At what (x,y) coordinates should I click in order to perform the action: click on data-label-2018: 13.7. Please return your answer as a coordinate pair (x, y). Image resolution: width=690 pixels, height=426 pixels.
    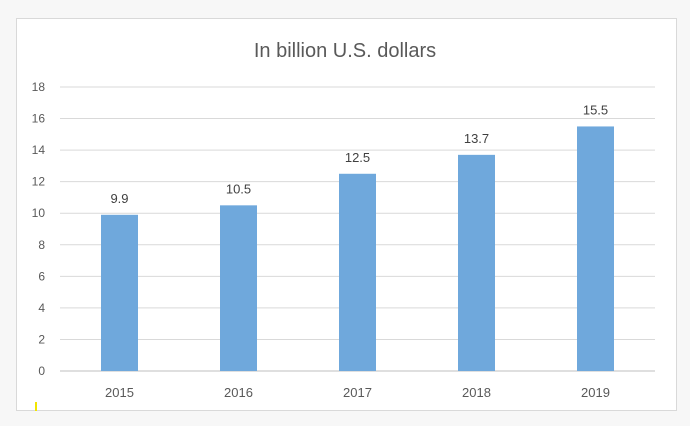
    Looking at the image, I should click on (476, 138).